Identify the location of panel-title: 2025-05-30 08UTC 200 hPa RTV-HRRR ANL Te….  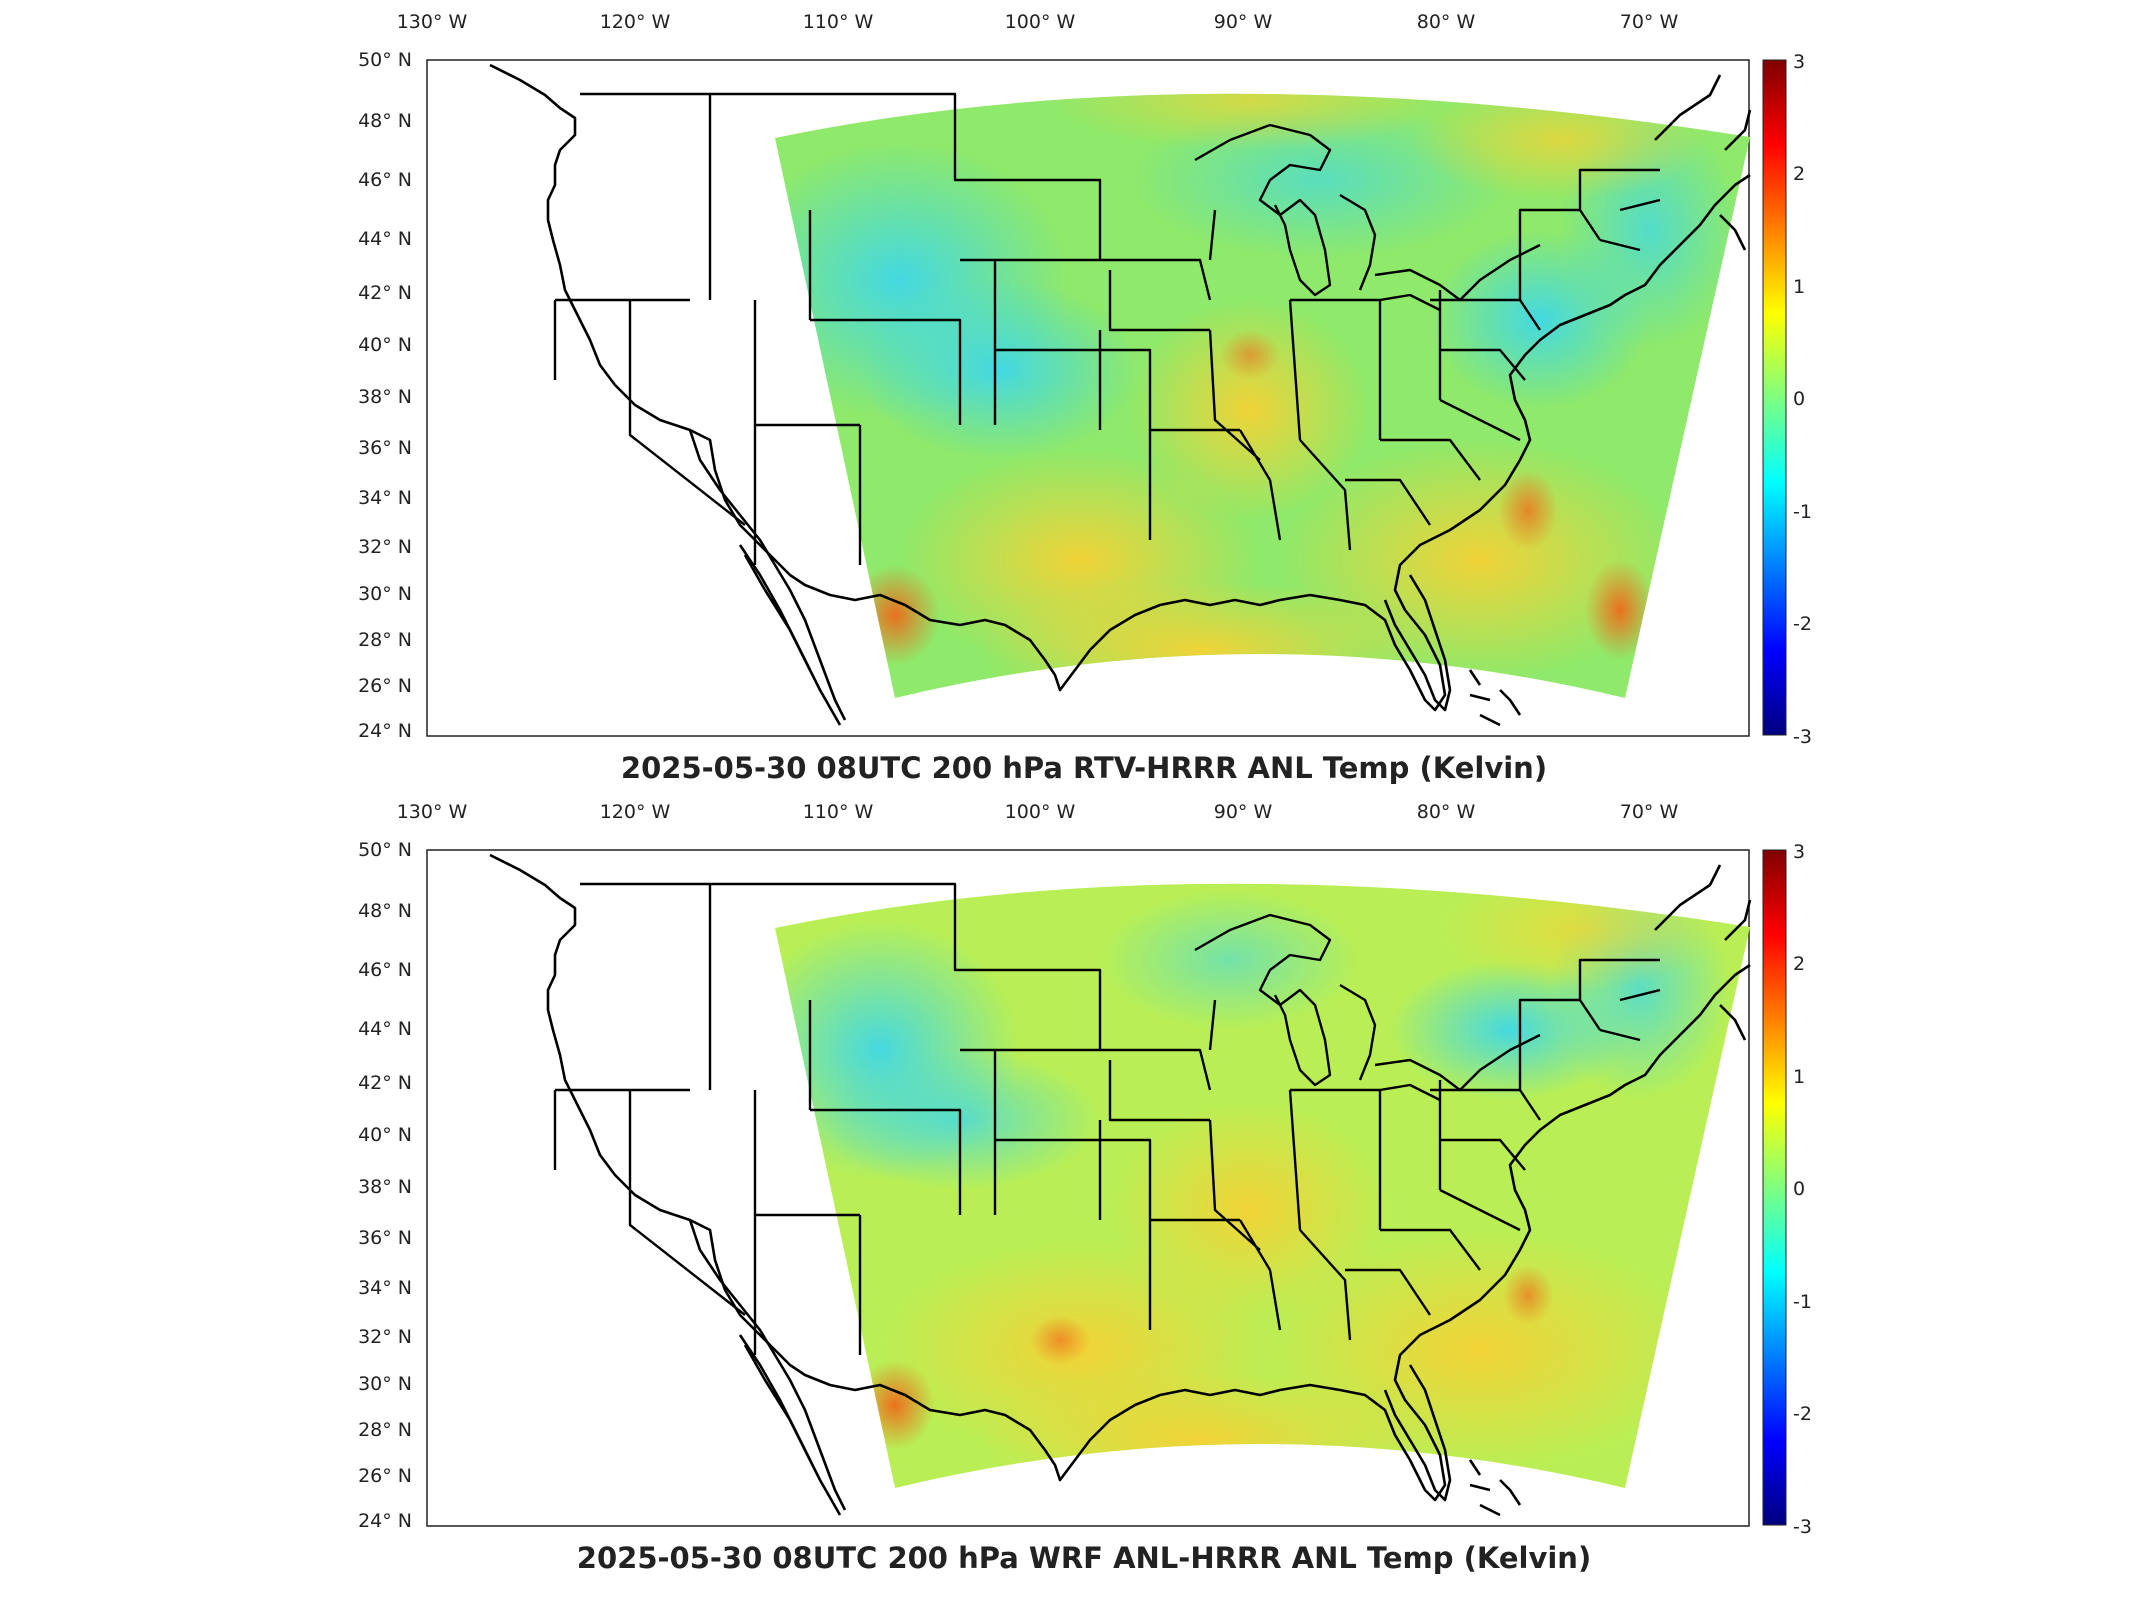
(1084, 768).